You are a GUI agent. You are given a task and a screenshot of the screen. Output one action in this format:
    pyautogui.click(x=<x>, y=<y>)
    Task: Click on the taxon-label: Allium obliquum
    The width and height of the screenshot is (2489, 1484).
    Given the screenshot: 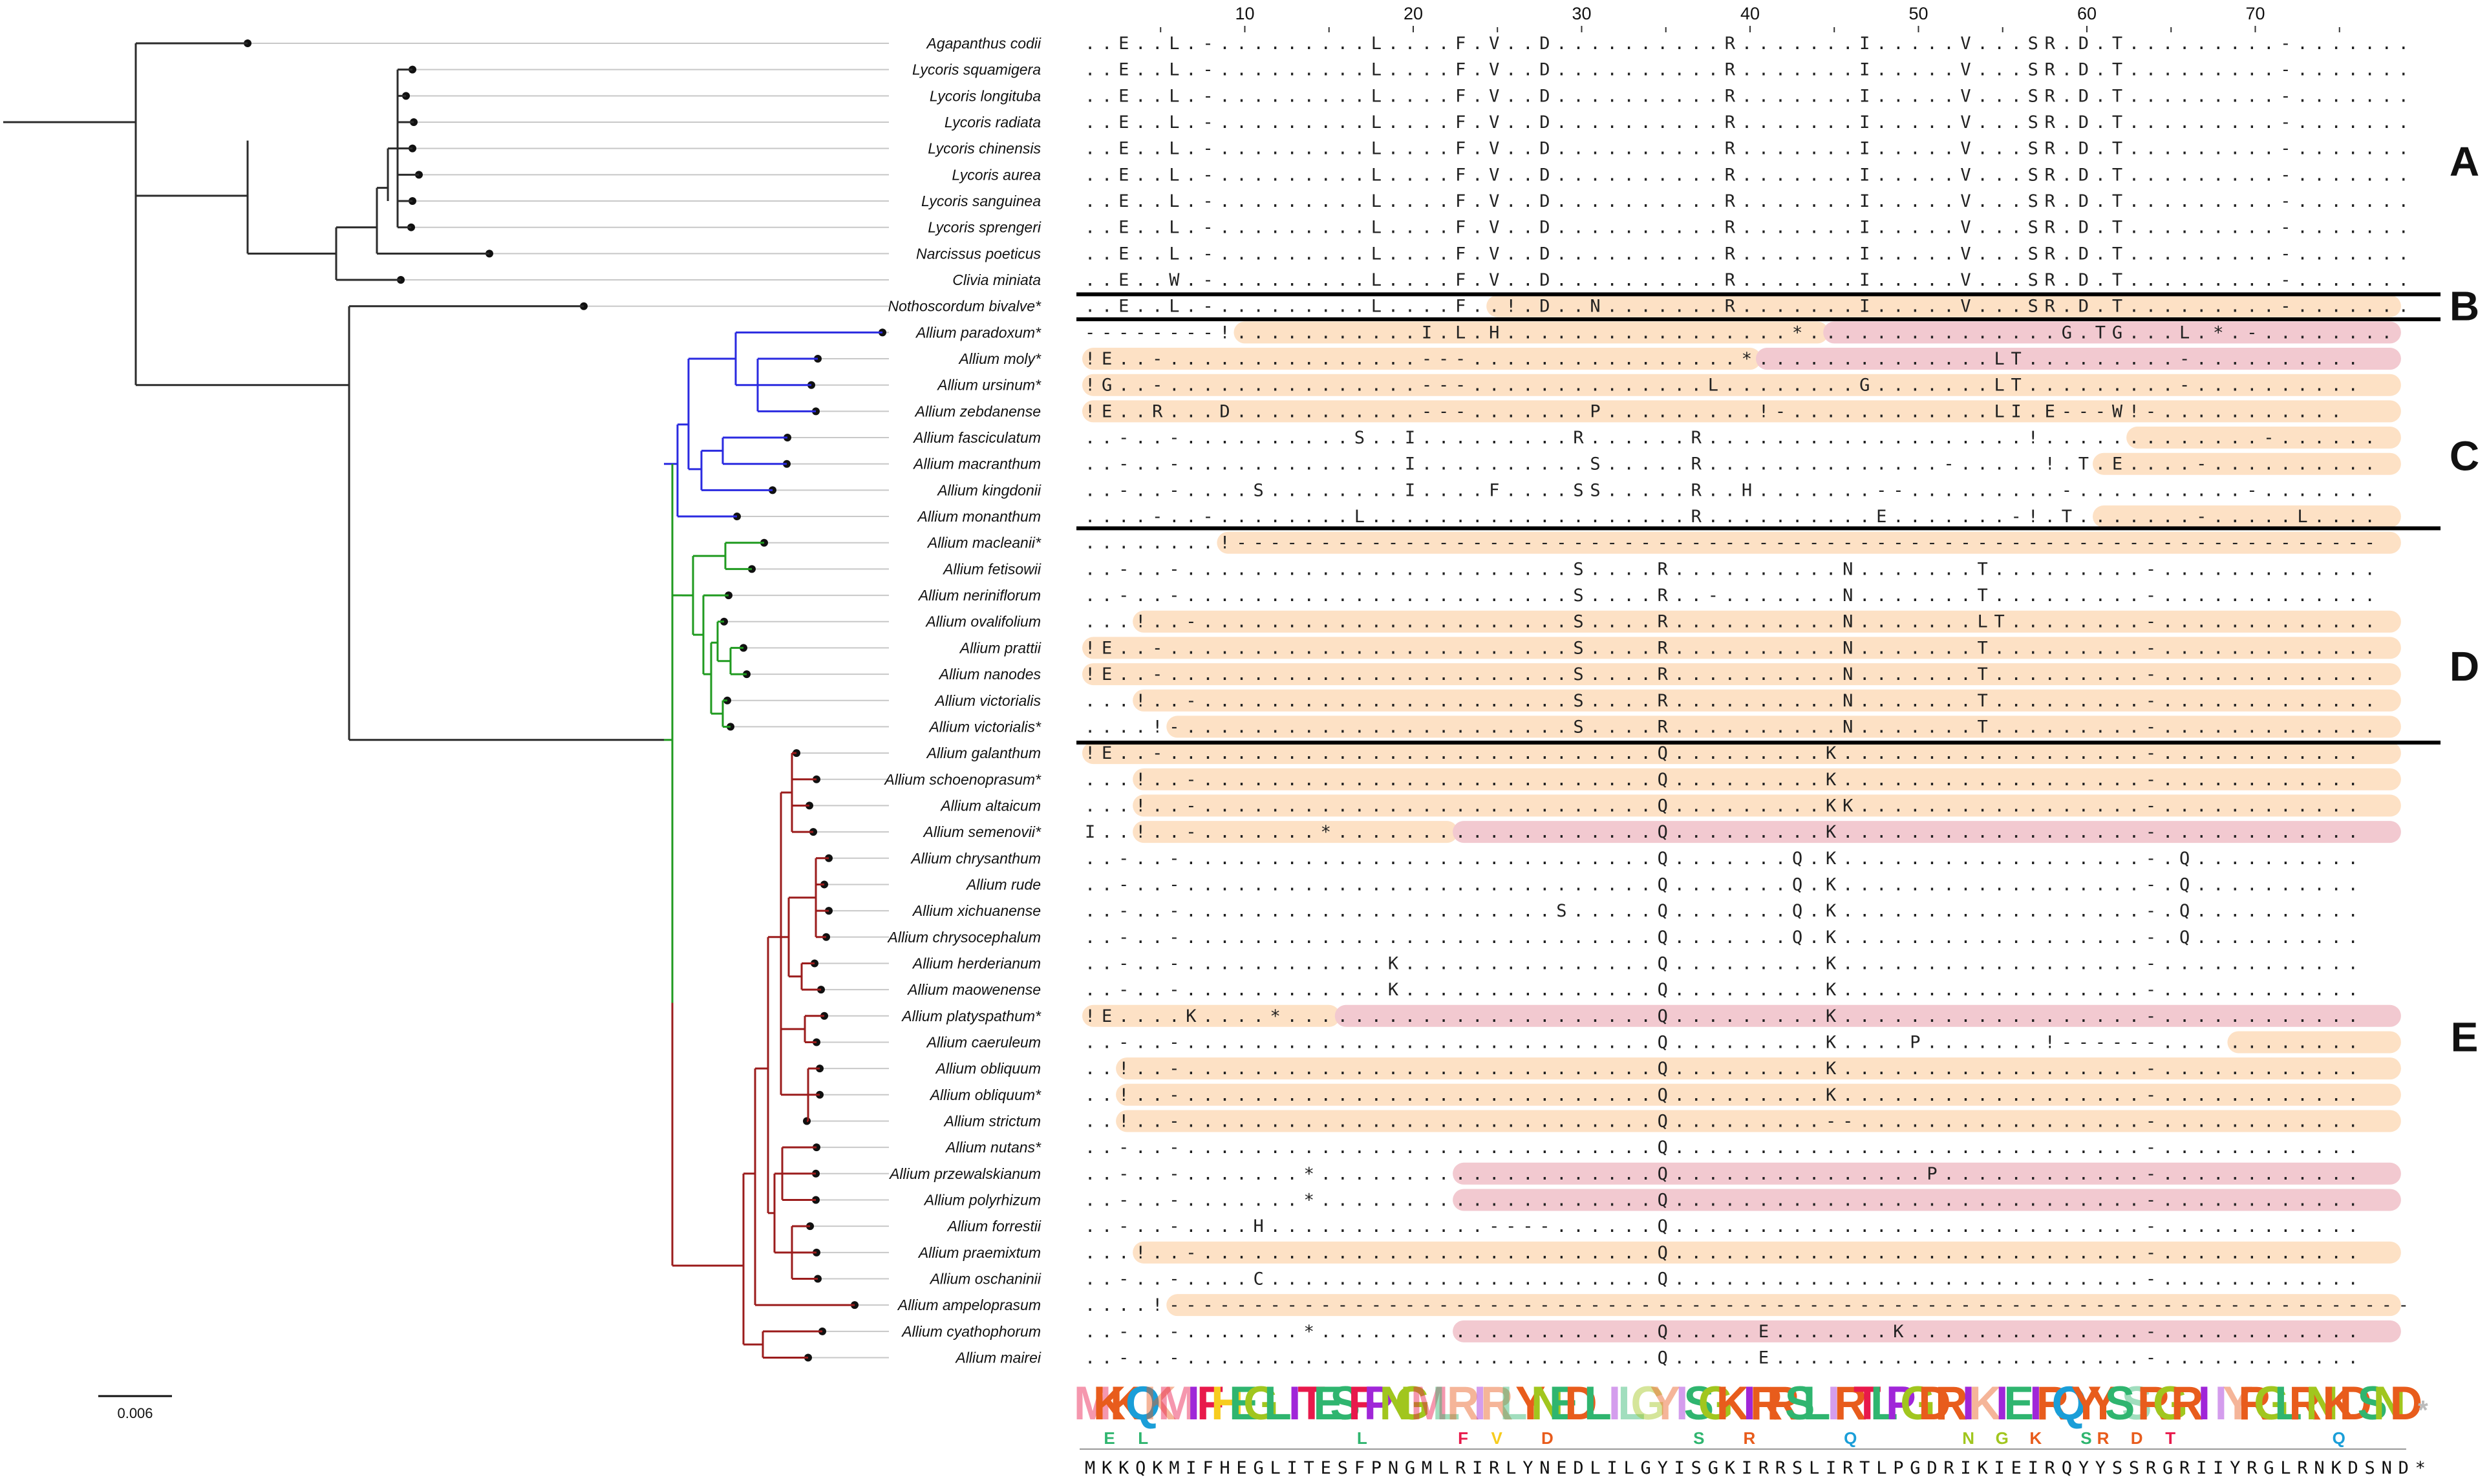 What is the action you would take?
    pyautogui.click(x=988, y=1068)
    